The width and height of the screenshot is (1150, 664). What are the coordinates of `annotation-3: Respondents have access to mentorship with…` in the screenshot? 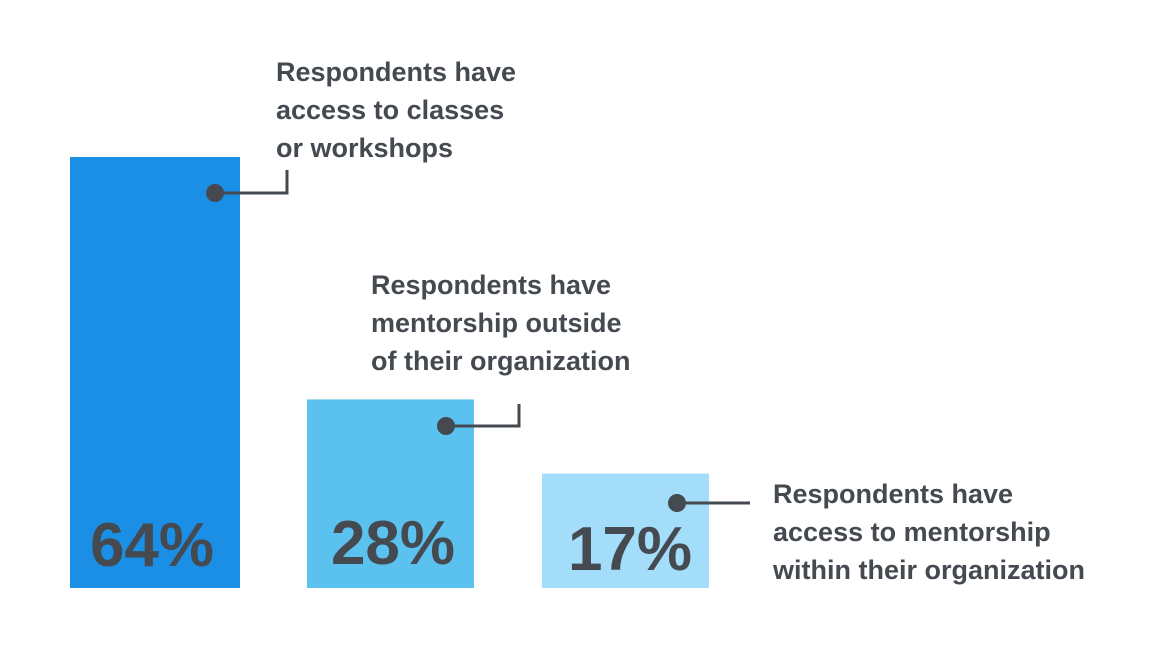 It's located at (928, 532).